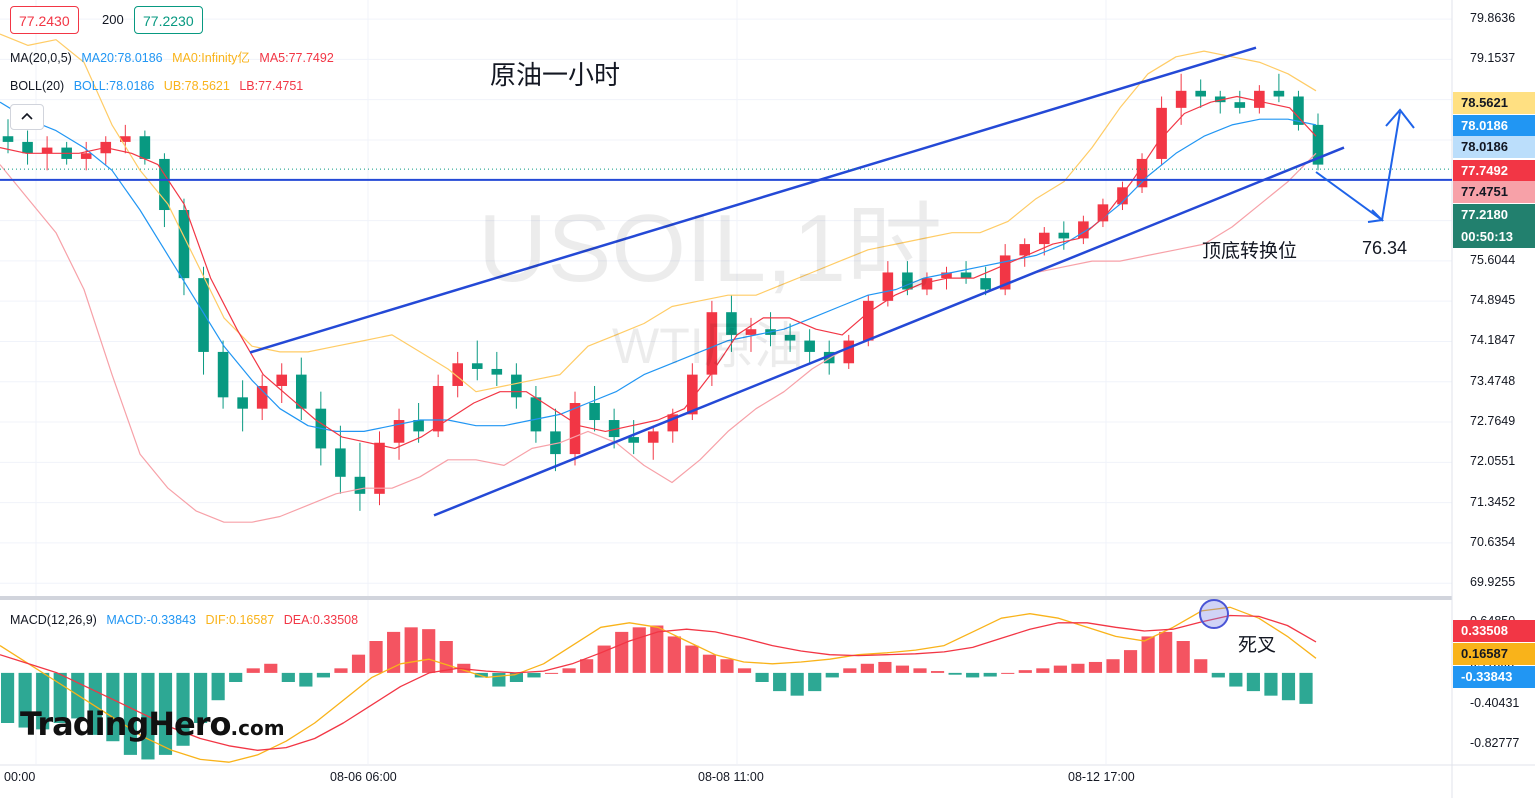 The height and width of the screenshot is (798, 1535). I want to click on macd-dea-line, so click(658, 682).